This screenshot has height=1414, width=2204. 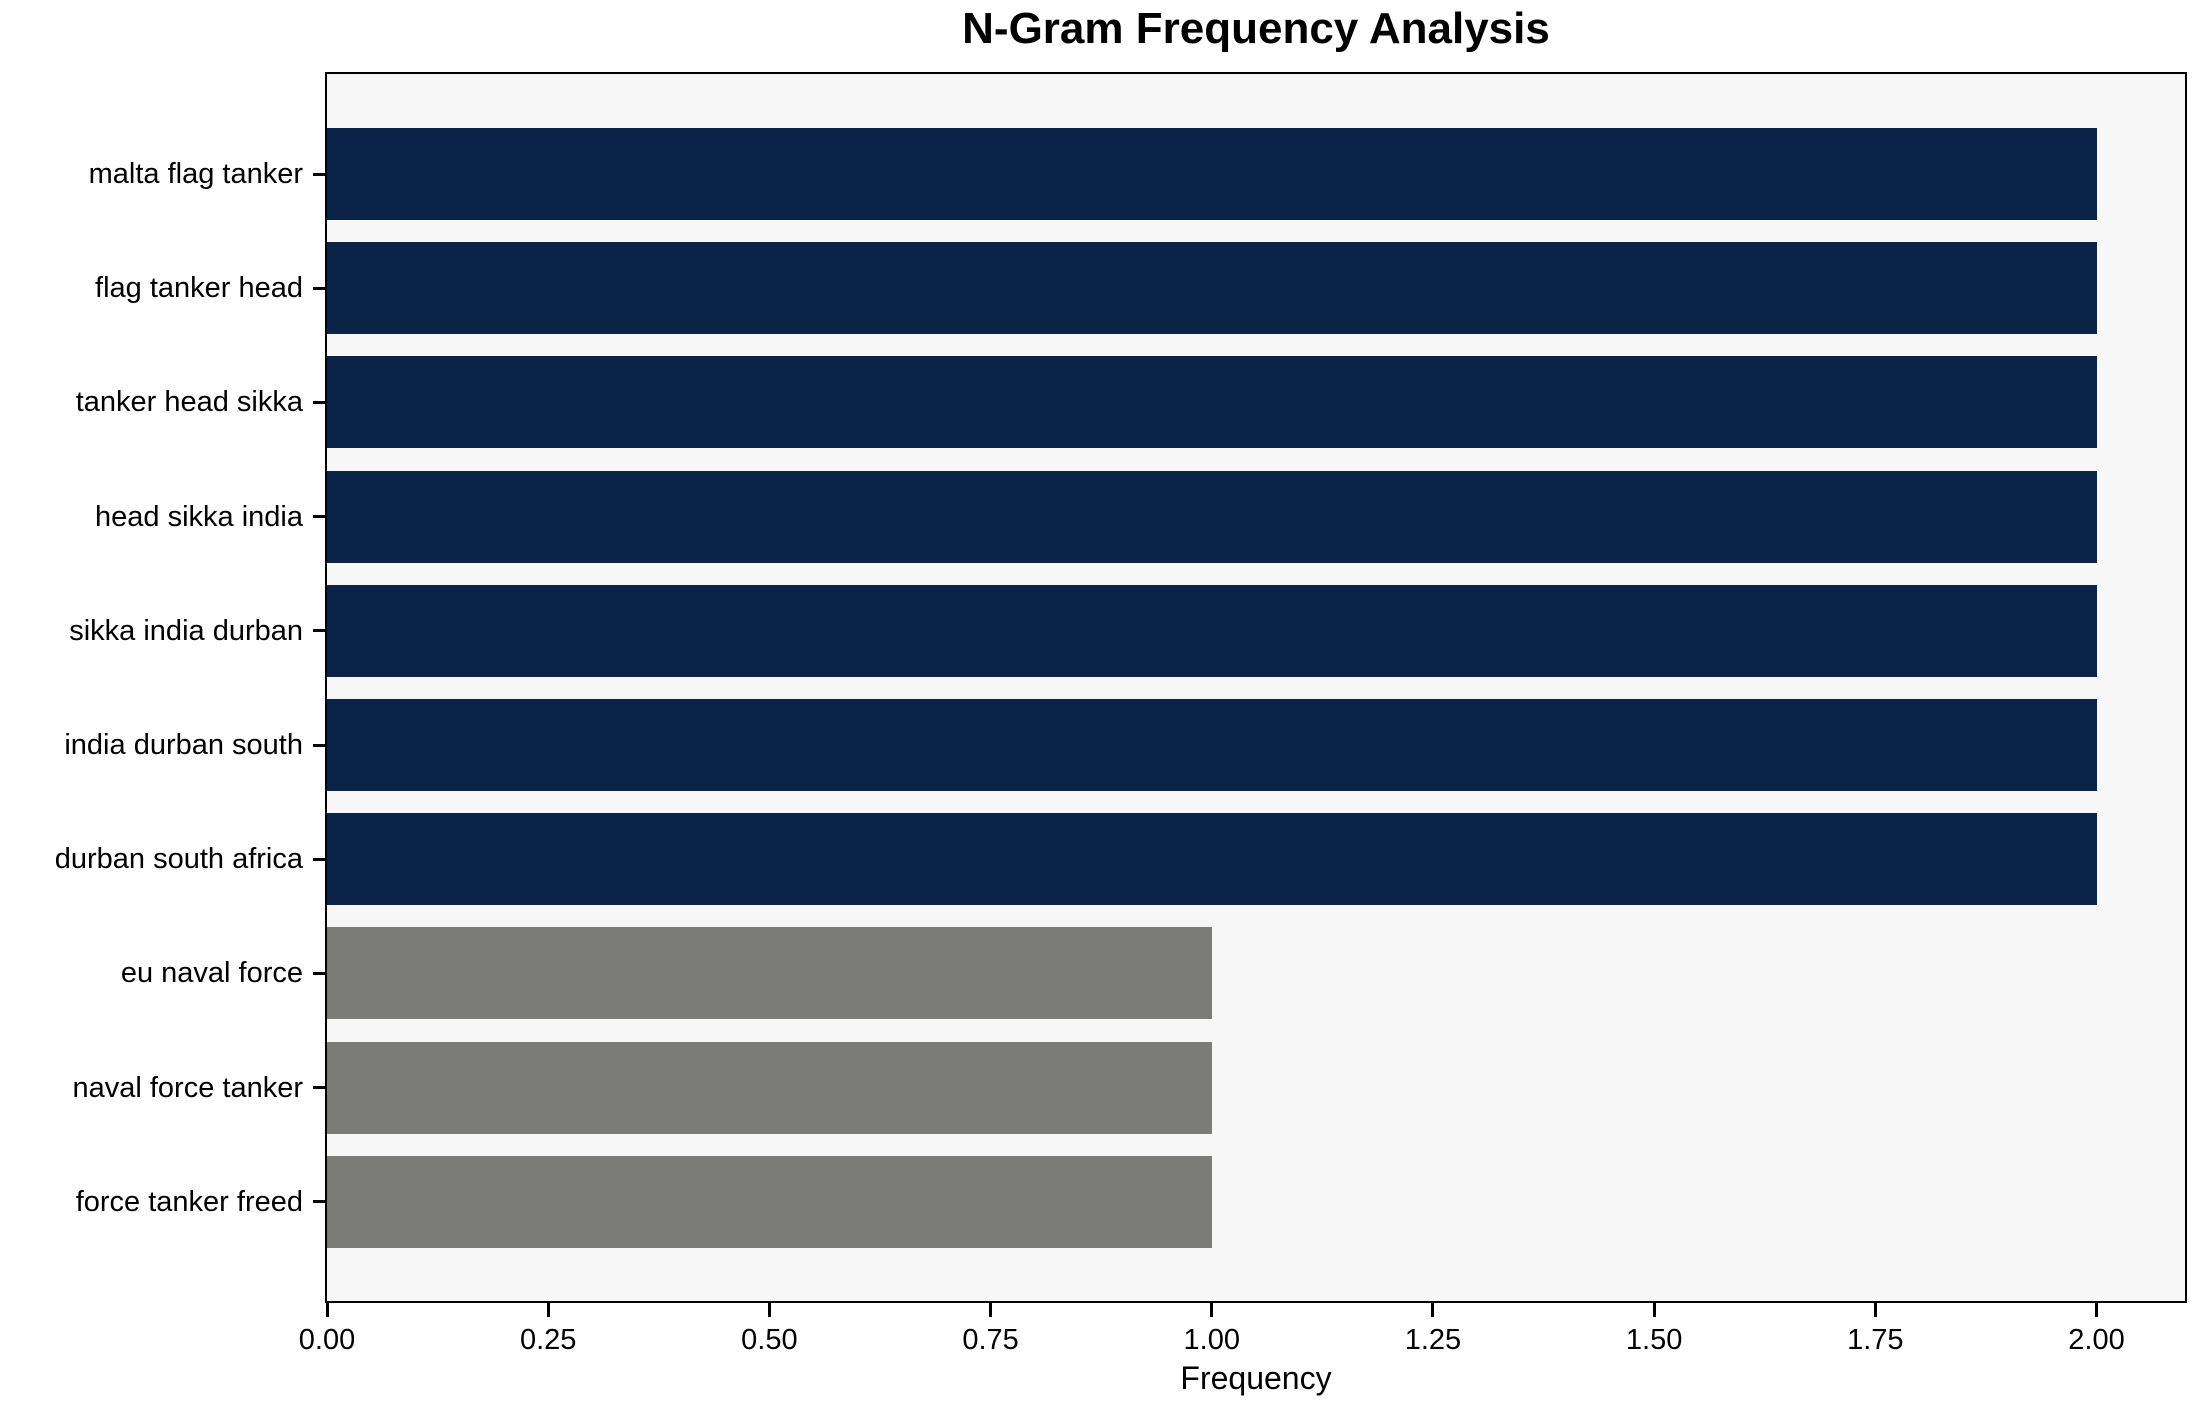 I want to click on bar-tanker-head-sikka, so click(x=1212, y=402).